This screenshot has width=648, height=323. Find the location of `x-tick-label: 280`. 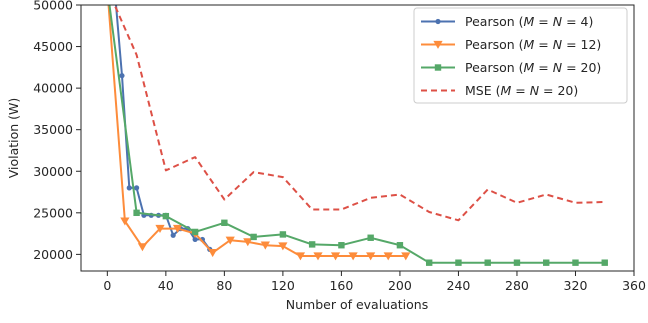

x-tick-label: 280 is located at coordinates (517, 285).